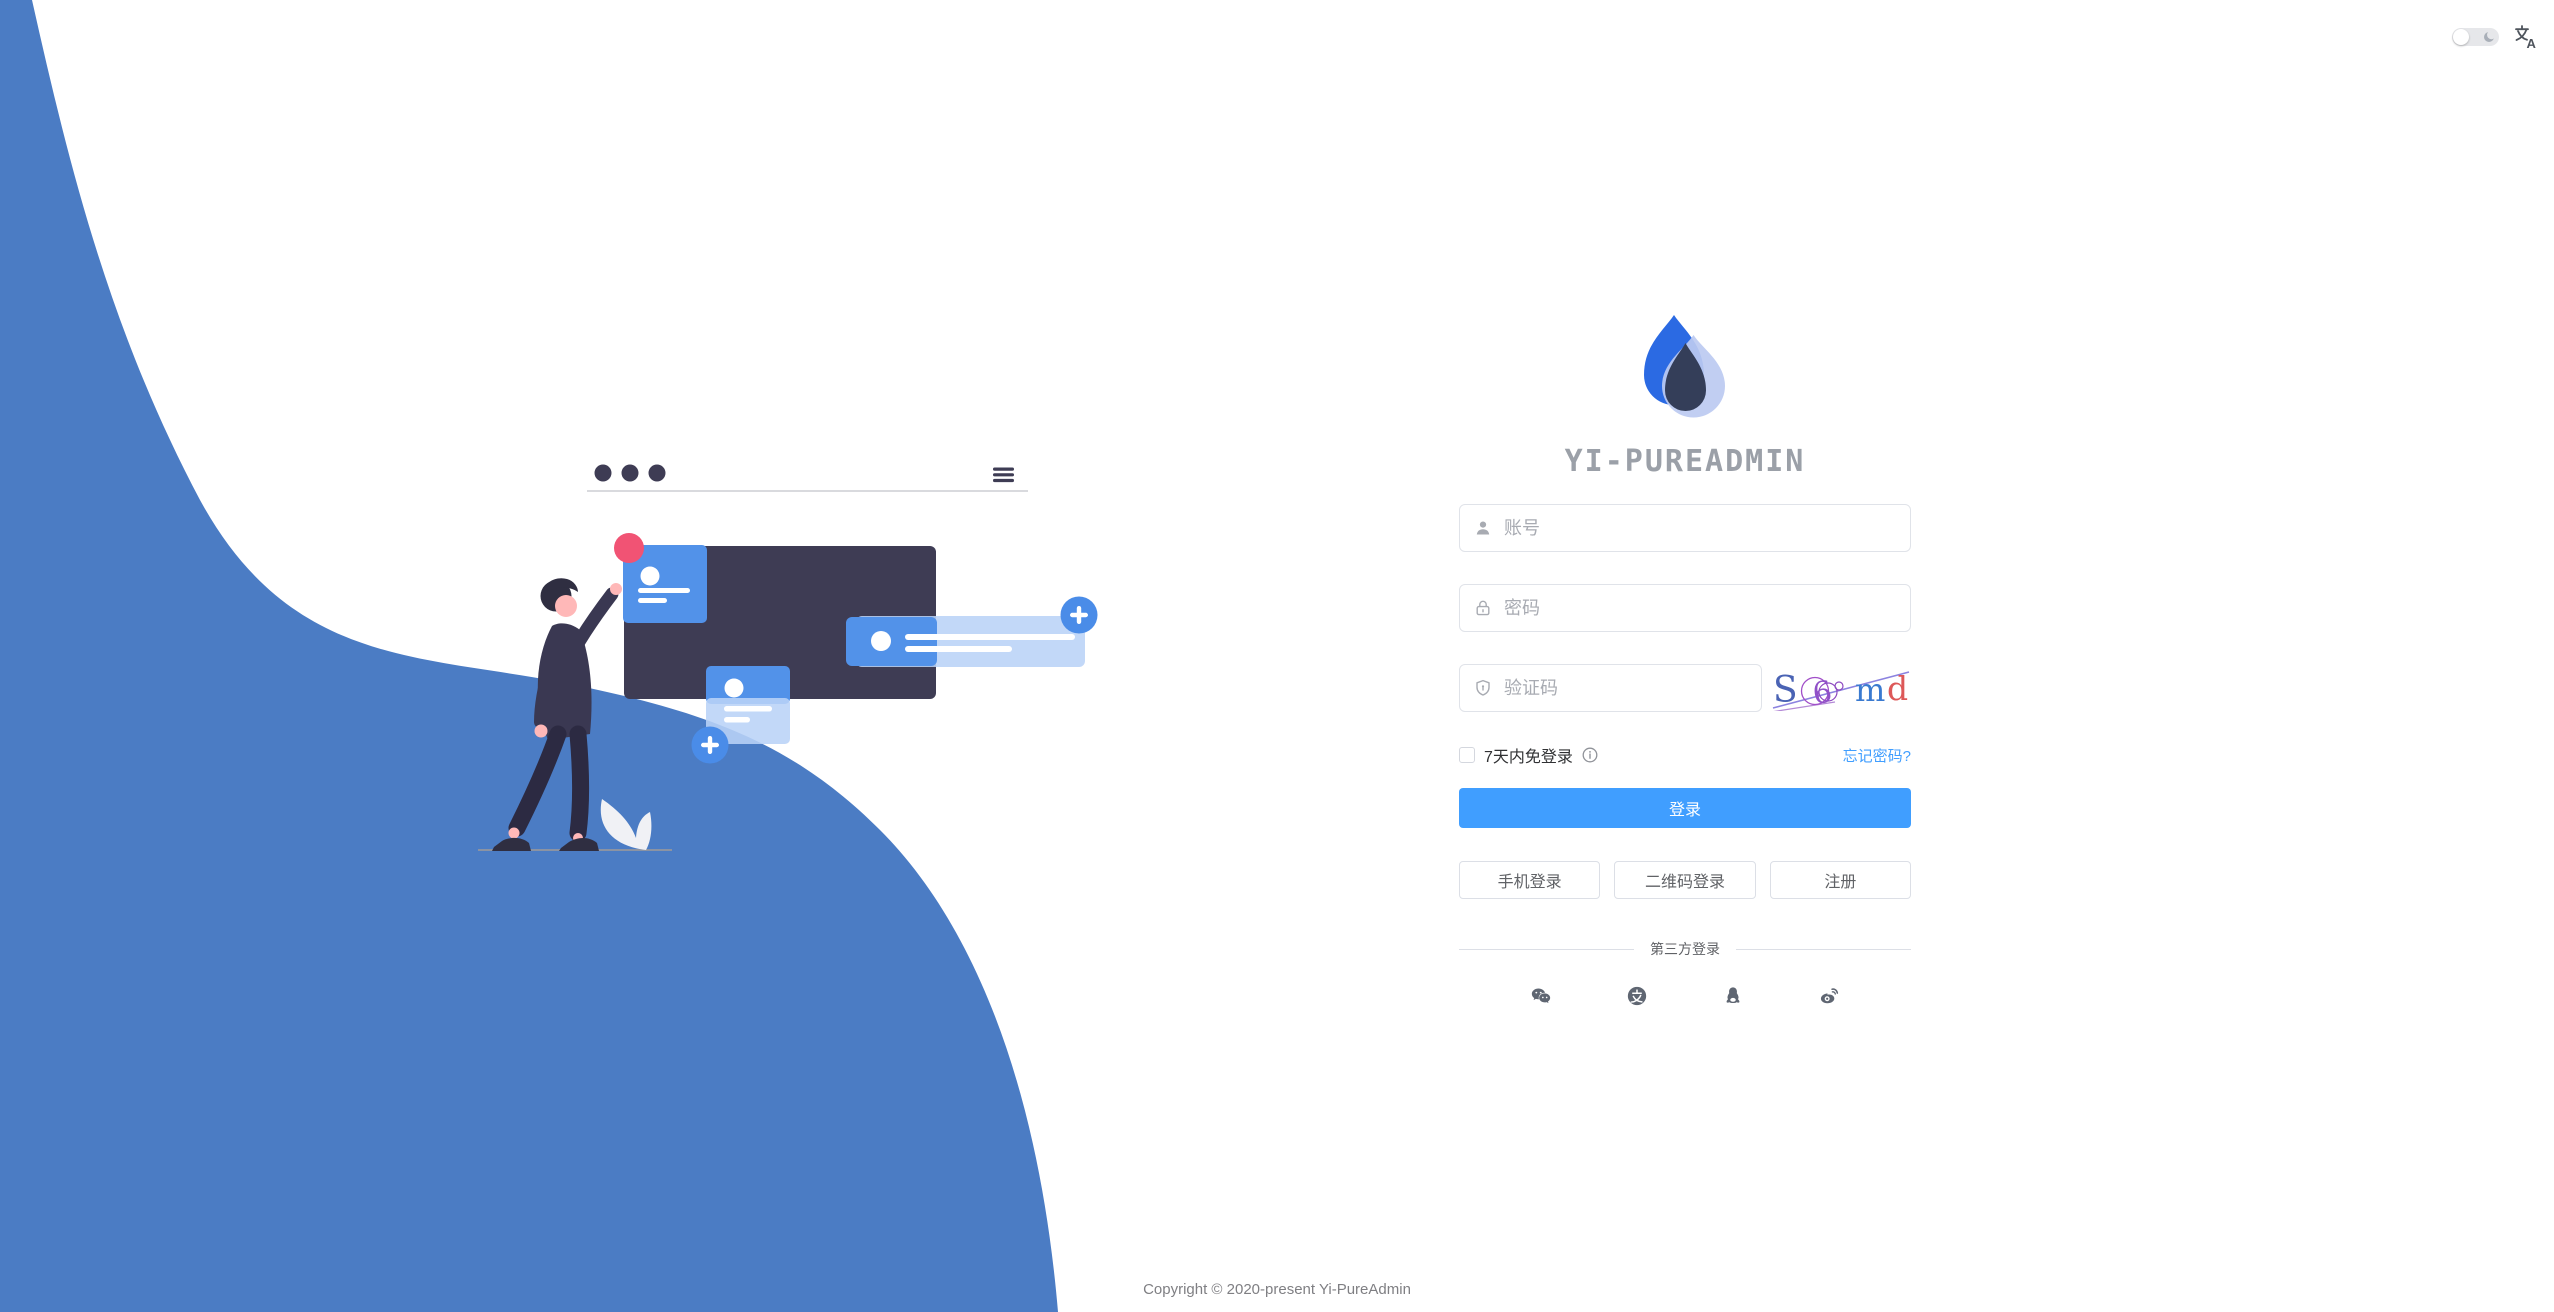  I want to click on forgot-password-link: 忘记密码?, so click(1876, 756).